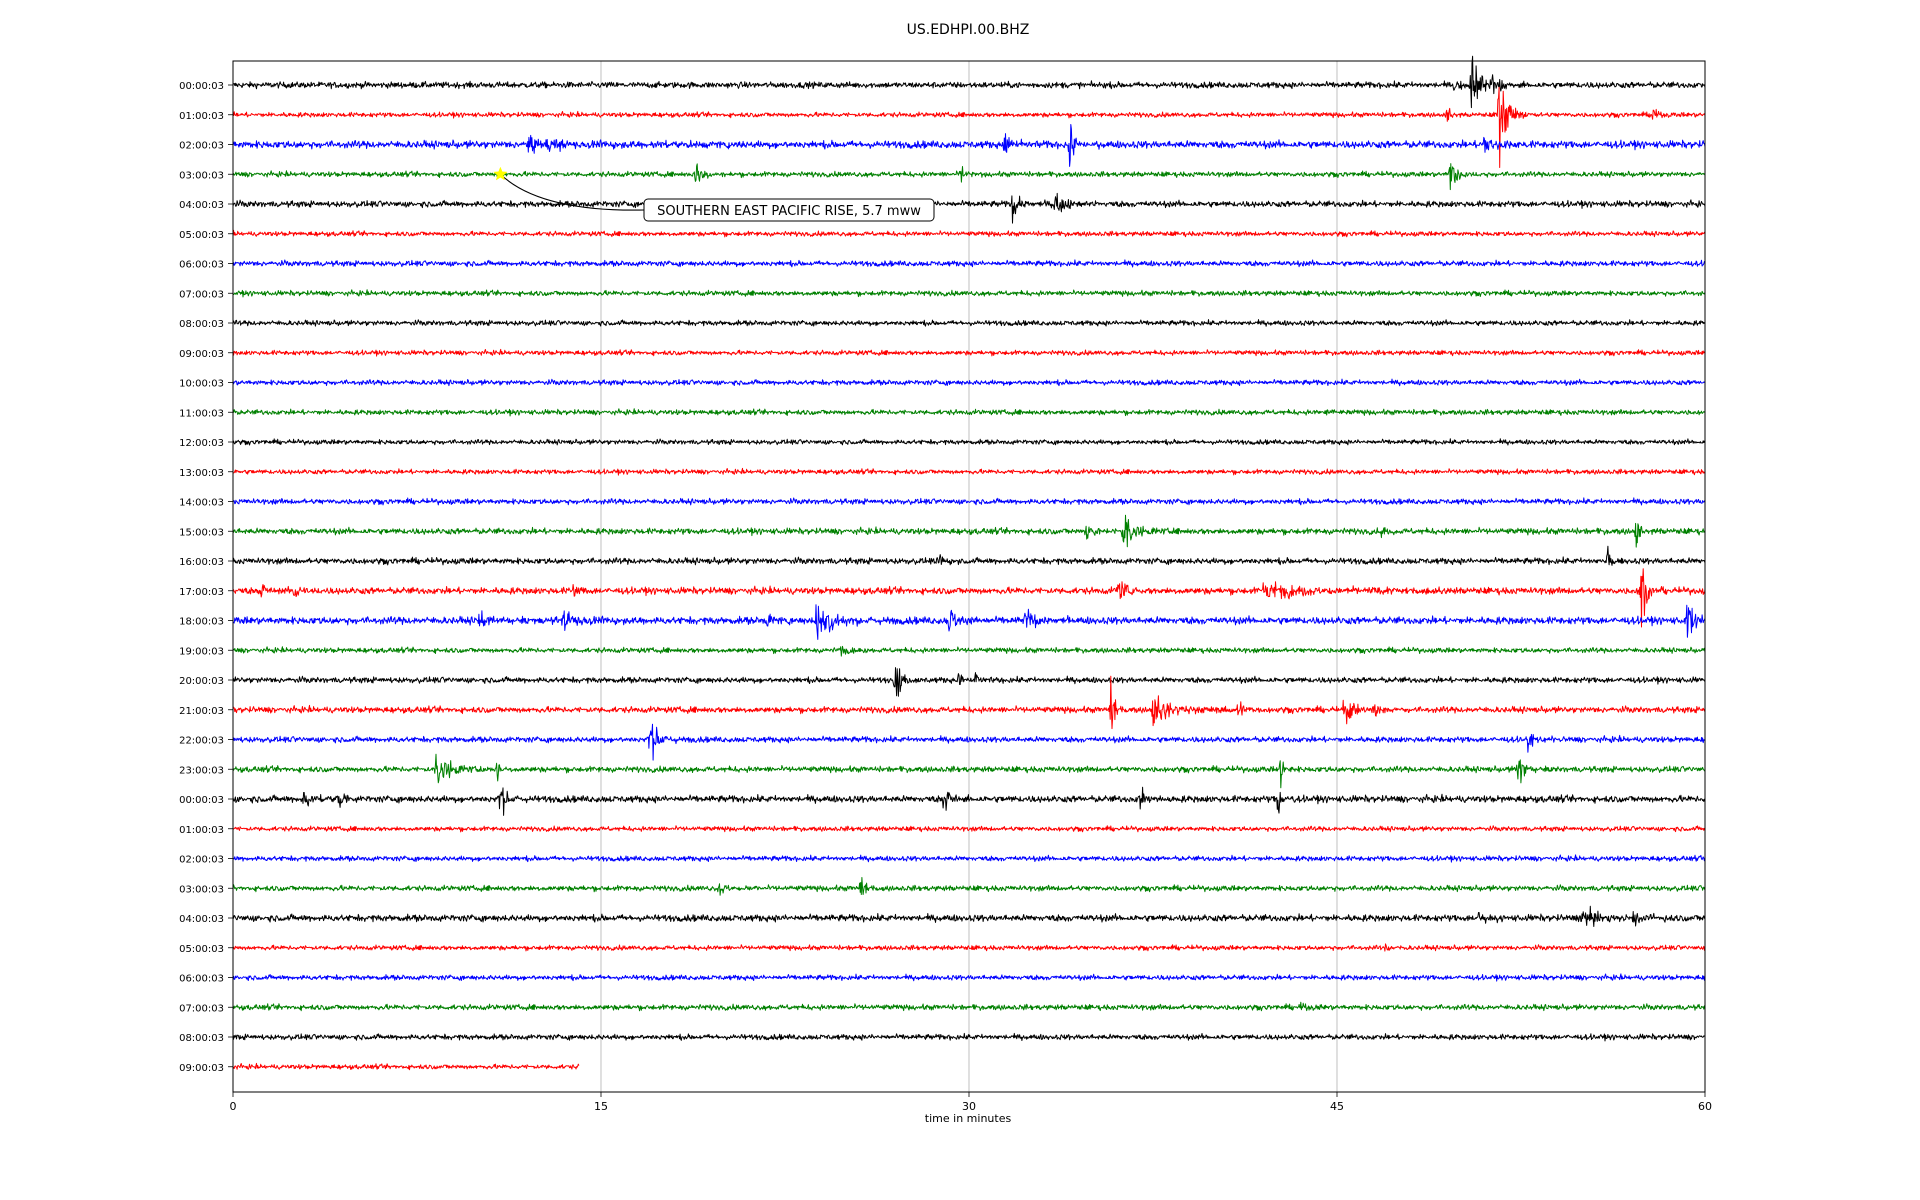 Image resolution: width=1920 pixels, height=1200 pixels. Describe the element at coordinates (601, 1106) in the screenshot. I see `x-tick-label-15: 15` at that location.